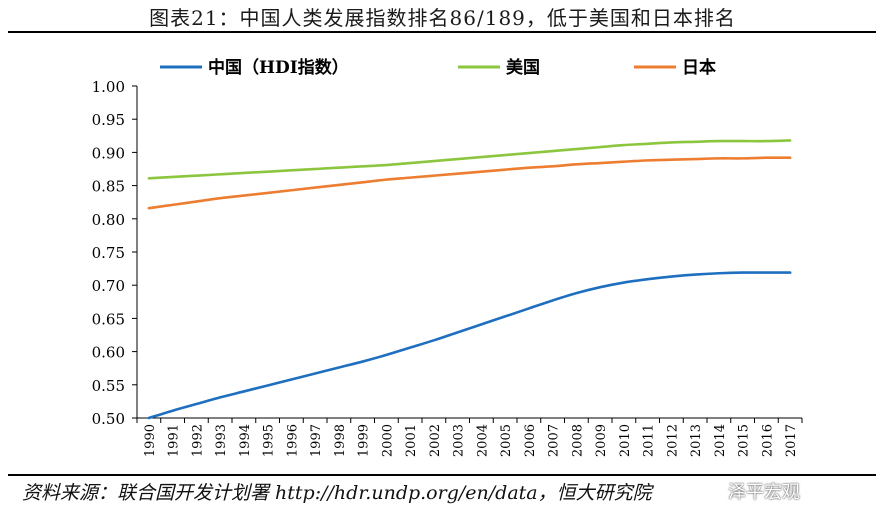 The width and height of the screenshot is (885, 525). Describe the element at coordinates (108, 87) in the screenshot. I see `y-tick-label: 1.00` at that location.